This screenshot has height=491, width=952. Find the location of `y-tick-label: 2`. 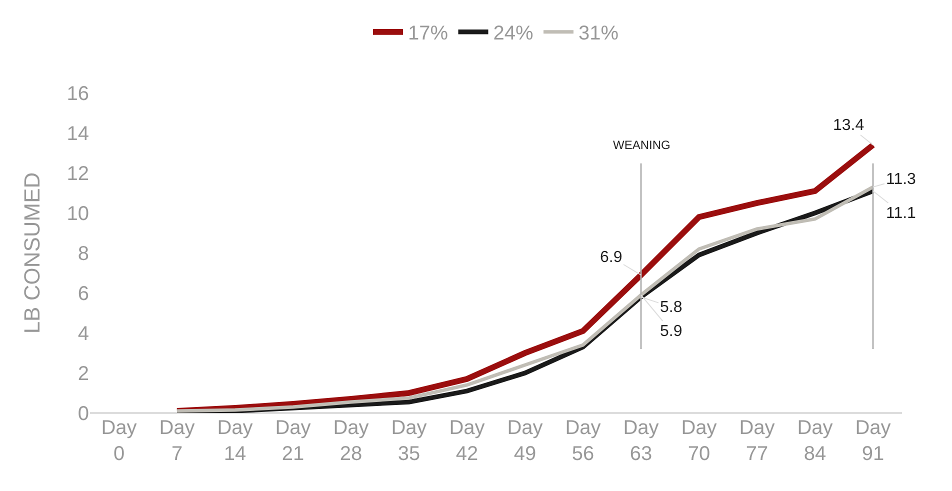

y-tick-label: 2 is located at coordinates (83, 374).